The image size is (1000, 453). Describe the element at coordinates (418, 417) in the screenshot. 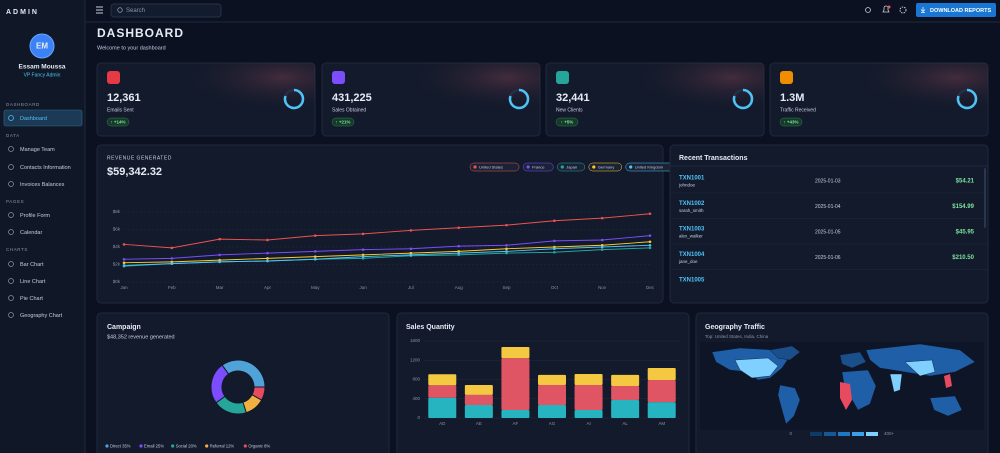

I see `y-tick-label: 0` at that location.